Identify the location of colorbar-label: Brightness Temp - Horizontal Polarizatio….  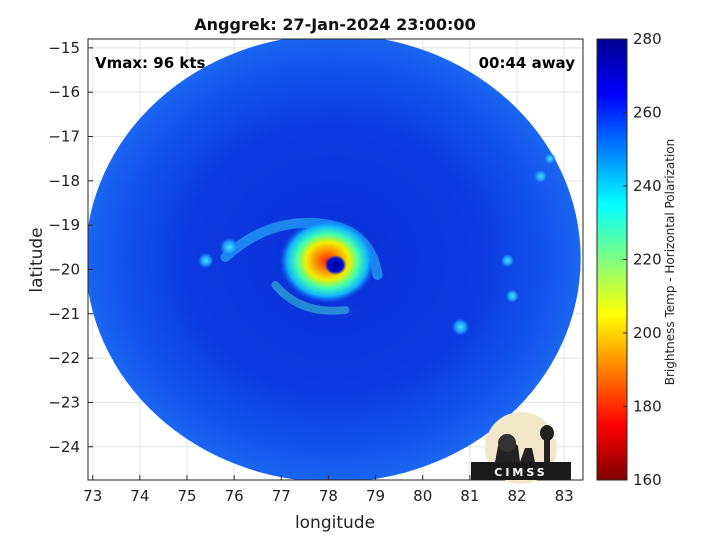
(670, 262).